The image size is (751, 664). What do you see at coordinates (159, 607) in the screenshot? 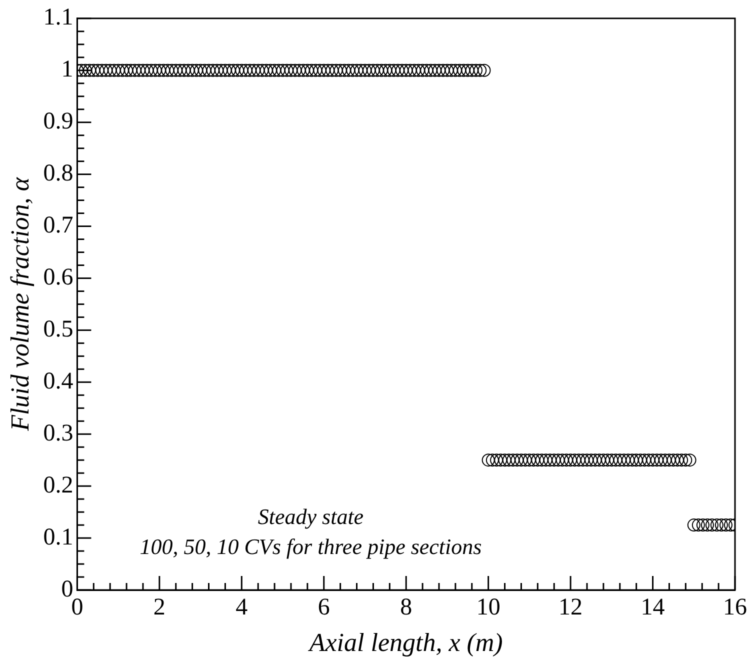
I see `x-tick-label: 2` at bounding box center [159, 607].